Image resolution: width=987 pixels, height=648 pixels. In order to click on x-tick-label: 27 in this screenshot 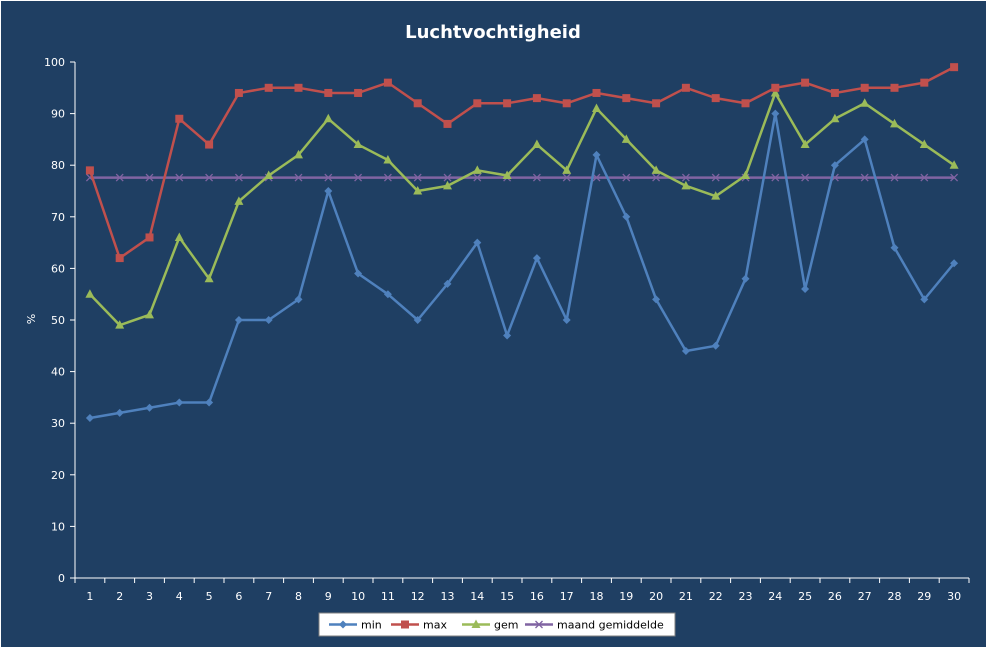, I will do `click(865, 596)`.